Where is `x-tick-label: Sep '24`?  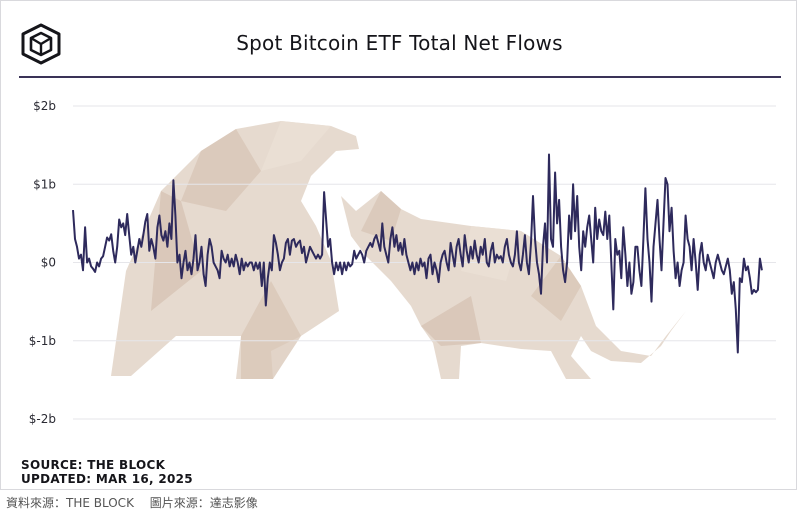 x-tick-label: Sep '24 is located at coordinates (446, 430).